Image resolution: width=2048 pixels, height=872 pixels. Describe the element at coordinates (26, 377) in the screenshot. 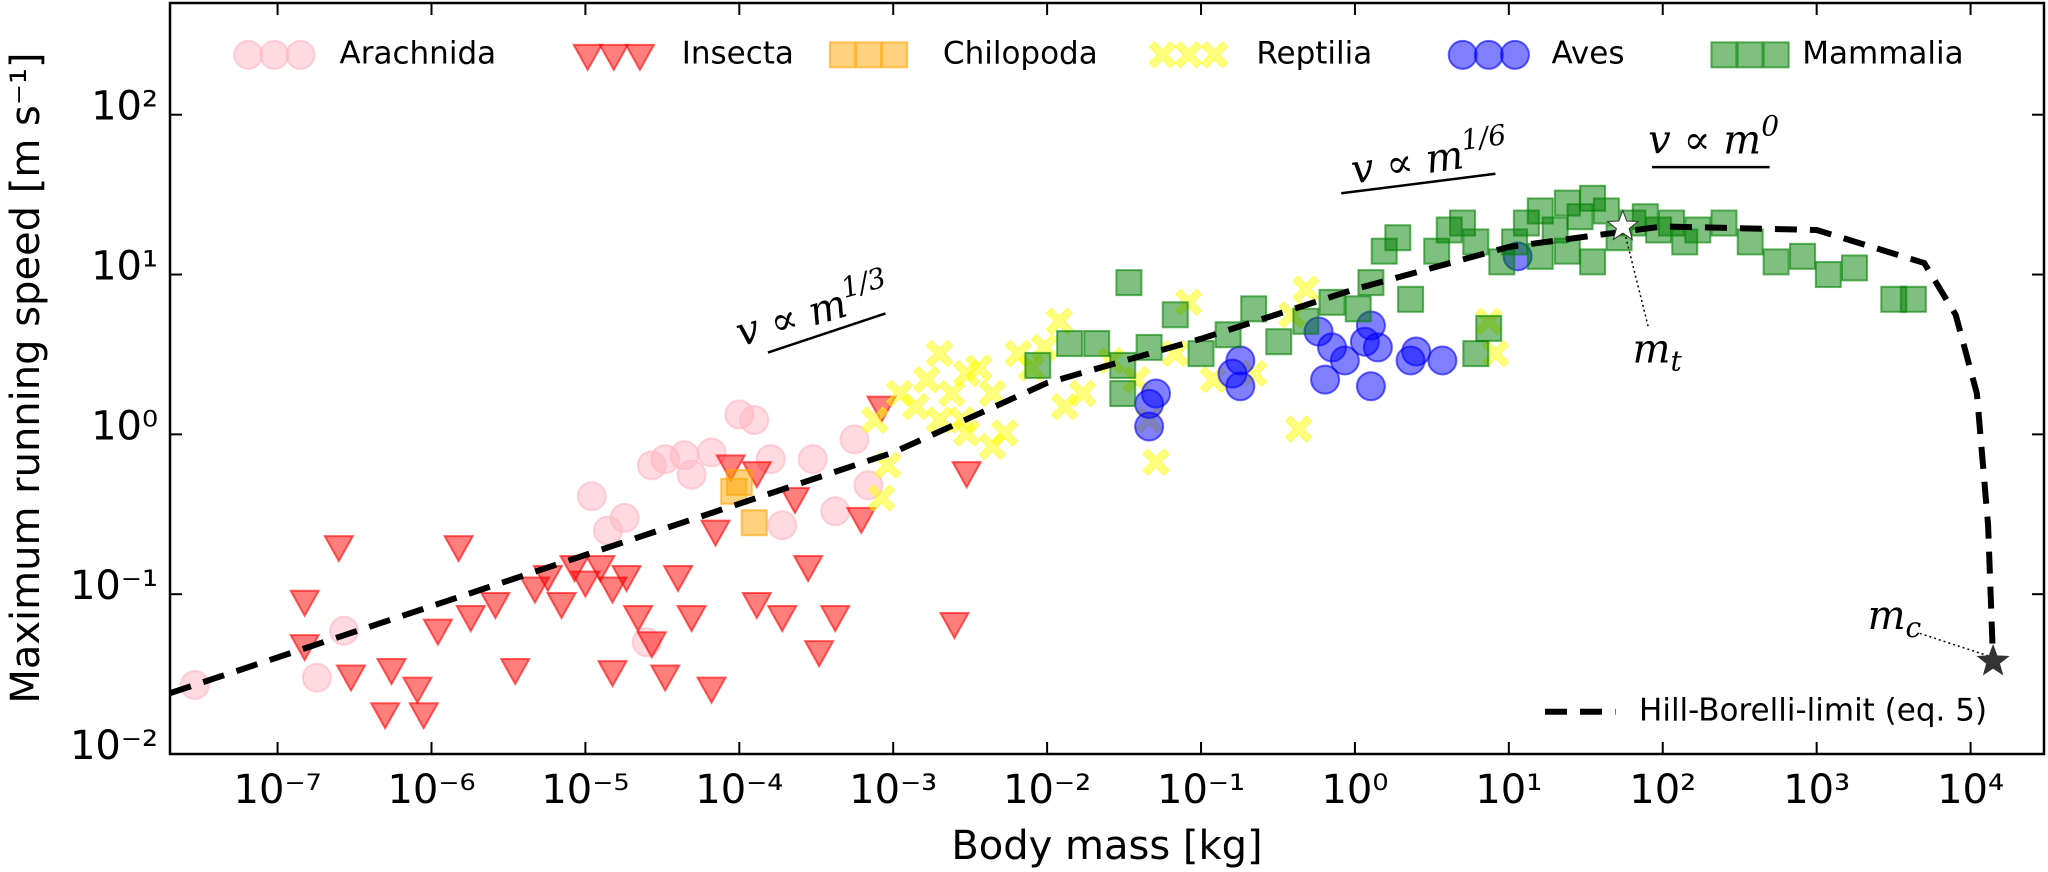

I see `y-axis-label: Maximum running speed [m s⁻¹]` at that location.